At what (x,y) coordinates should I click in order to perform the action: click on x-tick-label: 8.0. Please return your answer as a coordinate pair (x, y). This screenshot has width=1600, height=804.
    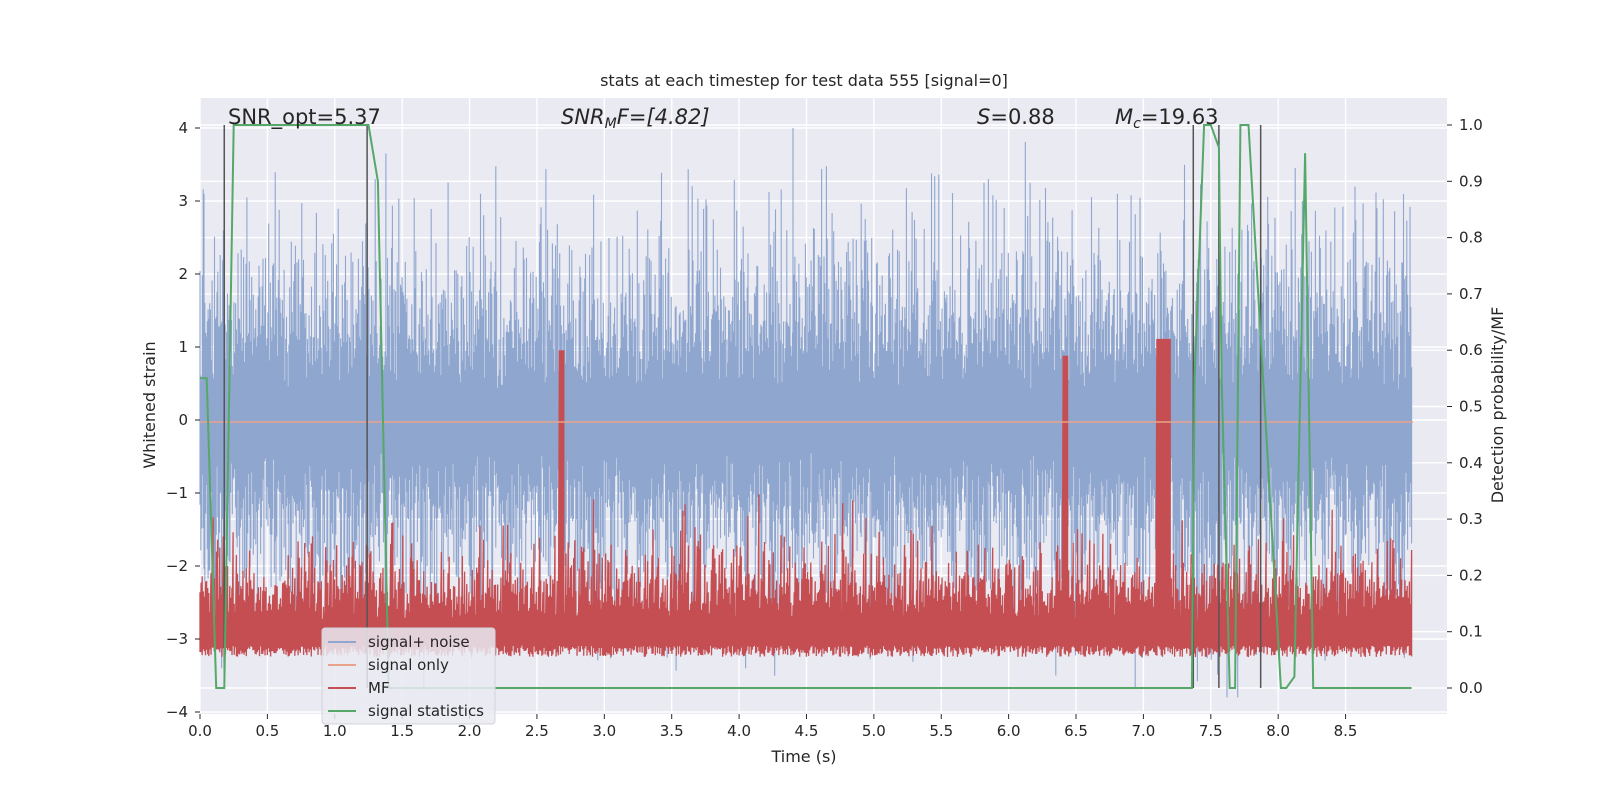
    Looking at the image, I should click on (1278, 731).